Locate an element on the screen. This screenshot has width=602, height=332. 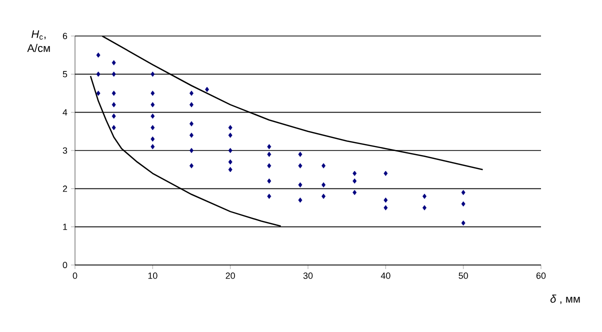
x-axis-title: δ , мм is located at coordinates (565, 299).